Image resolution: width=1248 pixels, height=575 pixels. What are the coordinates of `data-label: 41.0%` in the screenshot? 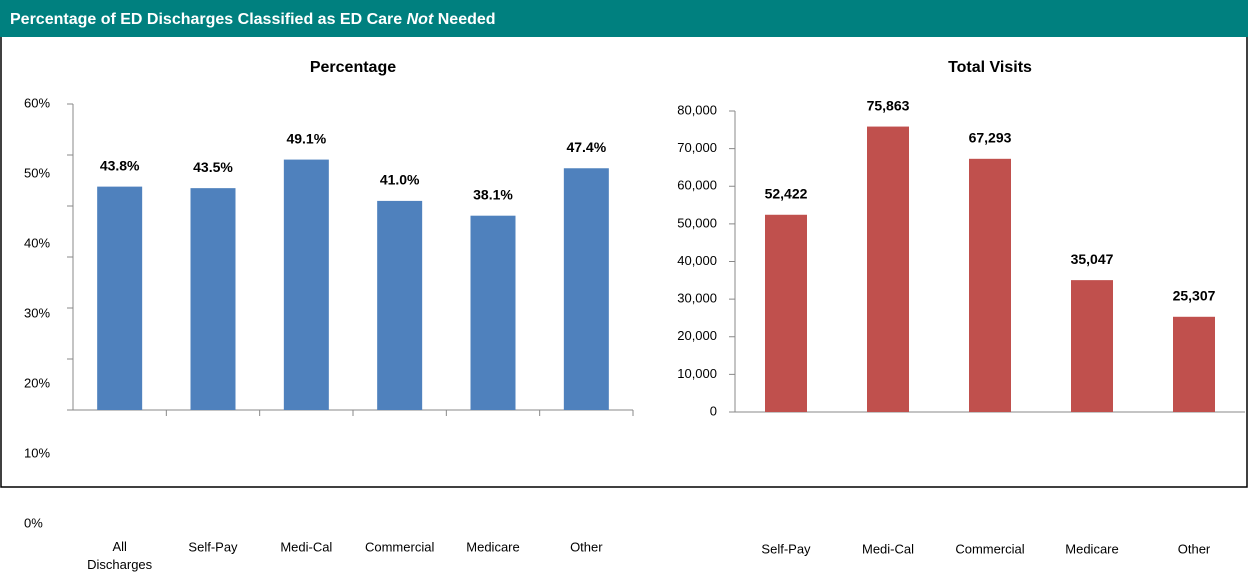 It's located at (400, 180).